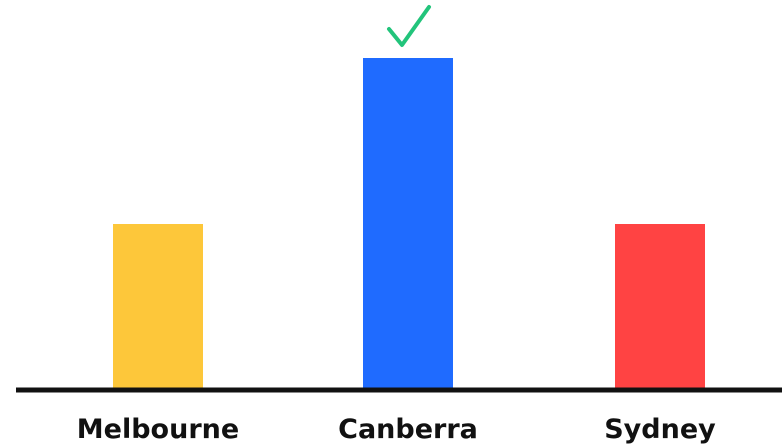 The width and height of the screenshot is (782, 447). I want to click on bar-melbourne, so click(158, 307).